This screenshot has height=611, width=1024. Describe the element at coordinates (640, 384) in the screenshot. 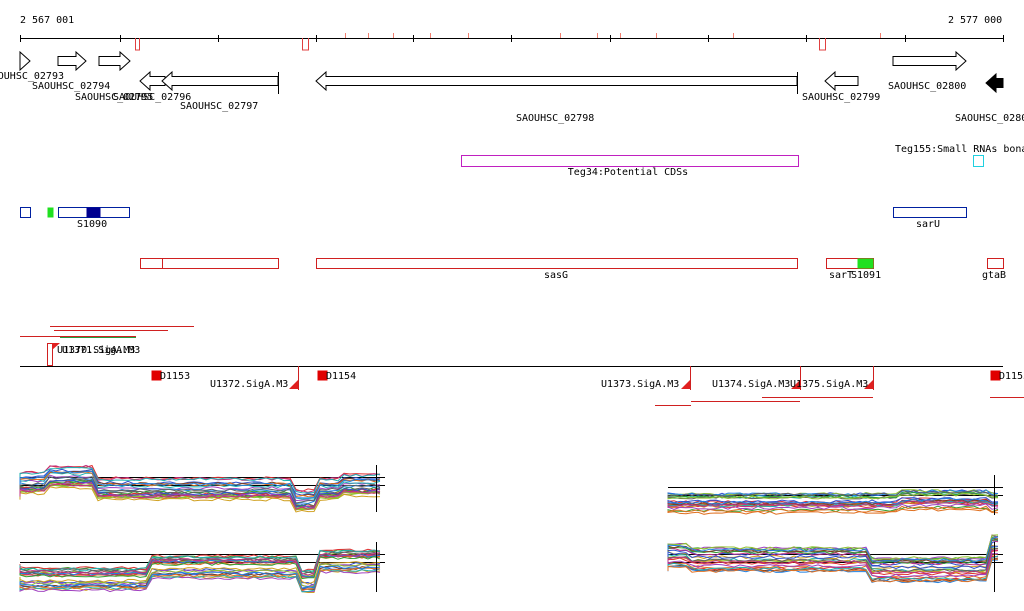

I see `u1373-label: U1373.SigA.M3` at that location.